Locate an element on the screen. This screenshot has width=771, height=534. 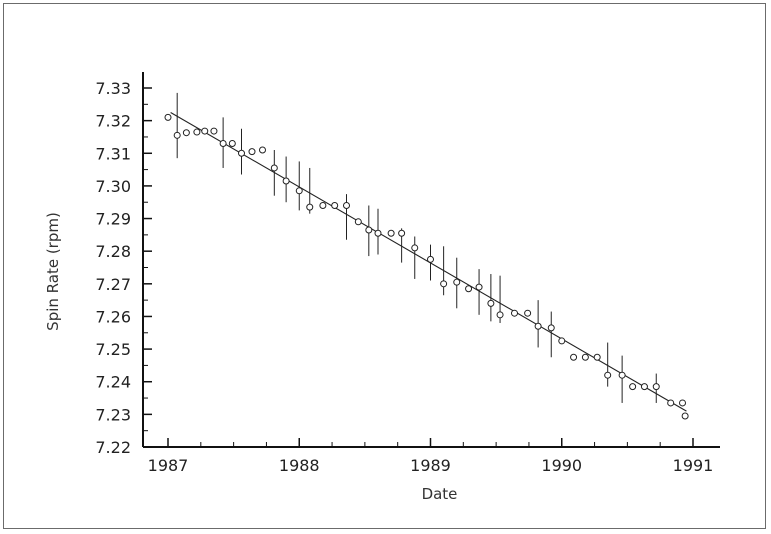
x-tick-label: 1988 is located at coordinates (299, 465).